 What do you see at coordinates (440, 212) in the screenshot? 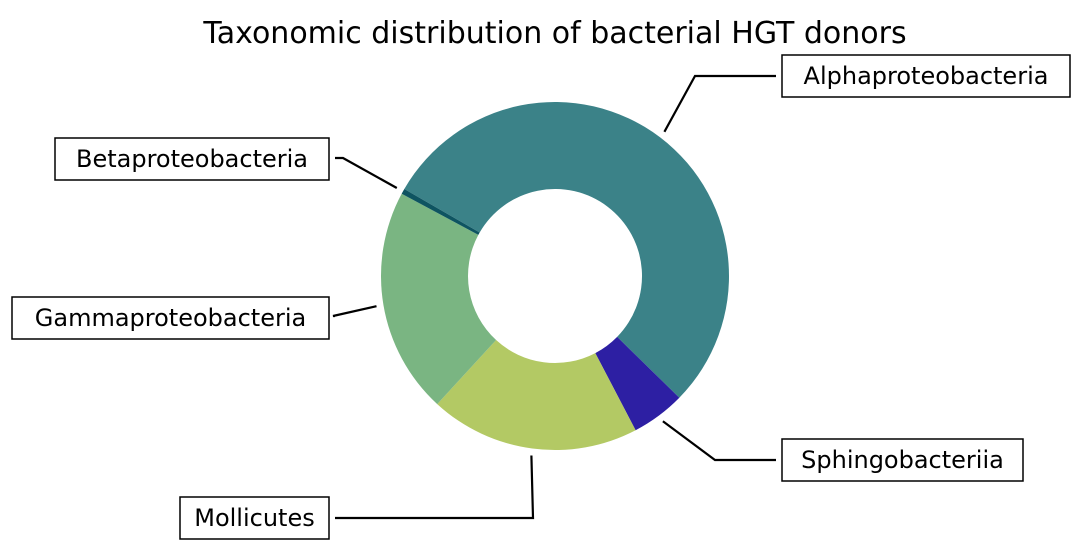
I see `slice-betaproteobacteria` at bounding box center [440, 212].